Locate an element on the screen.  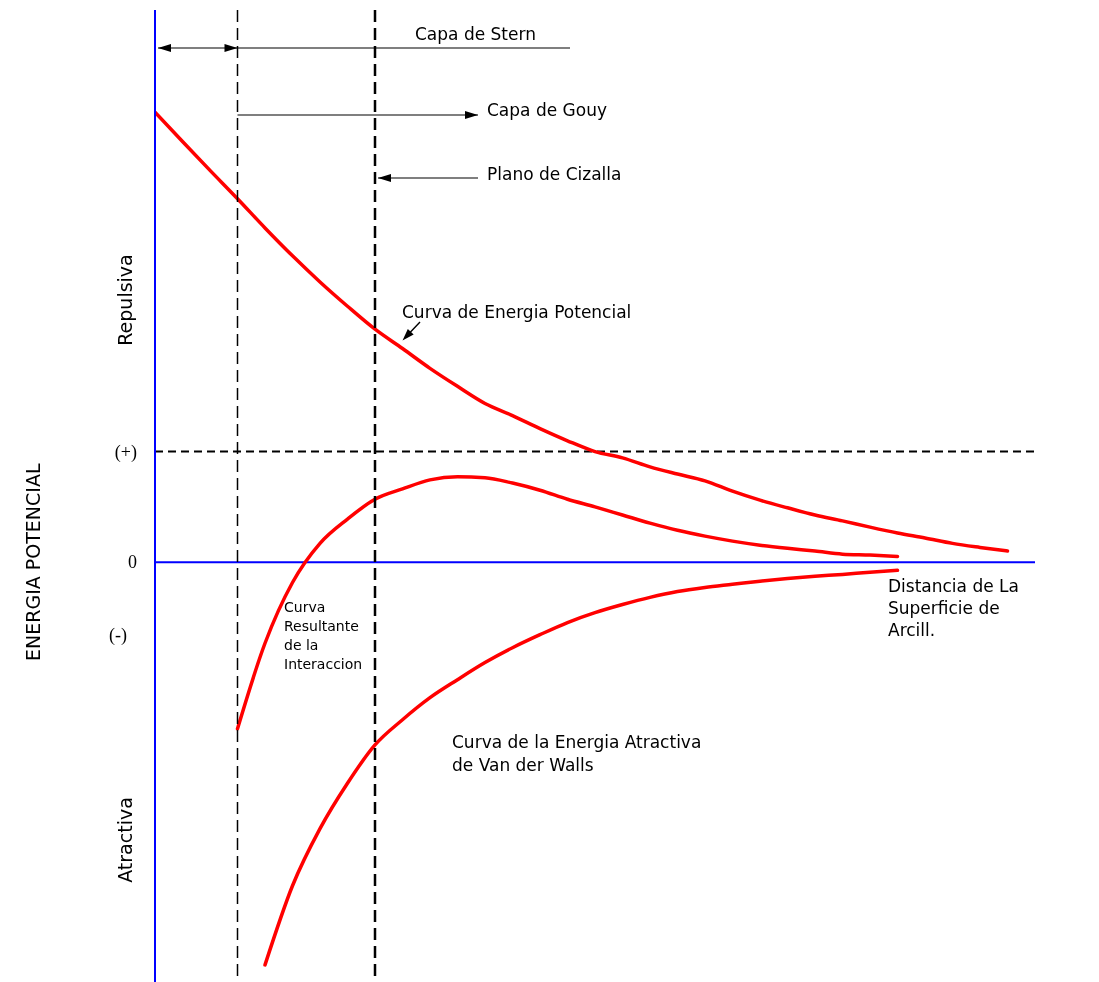
x-axis-title: Distancia de La Superficie de Arcill. is located at coordinates (953, 608).